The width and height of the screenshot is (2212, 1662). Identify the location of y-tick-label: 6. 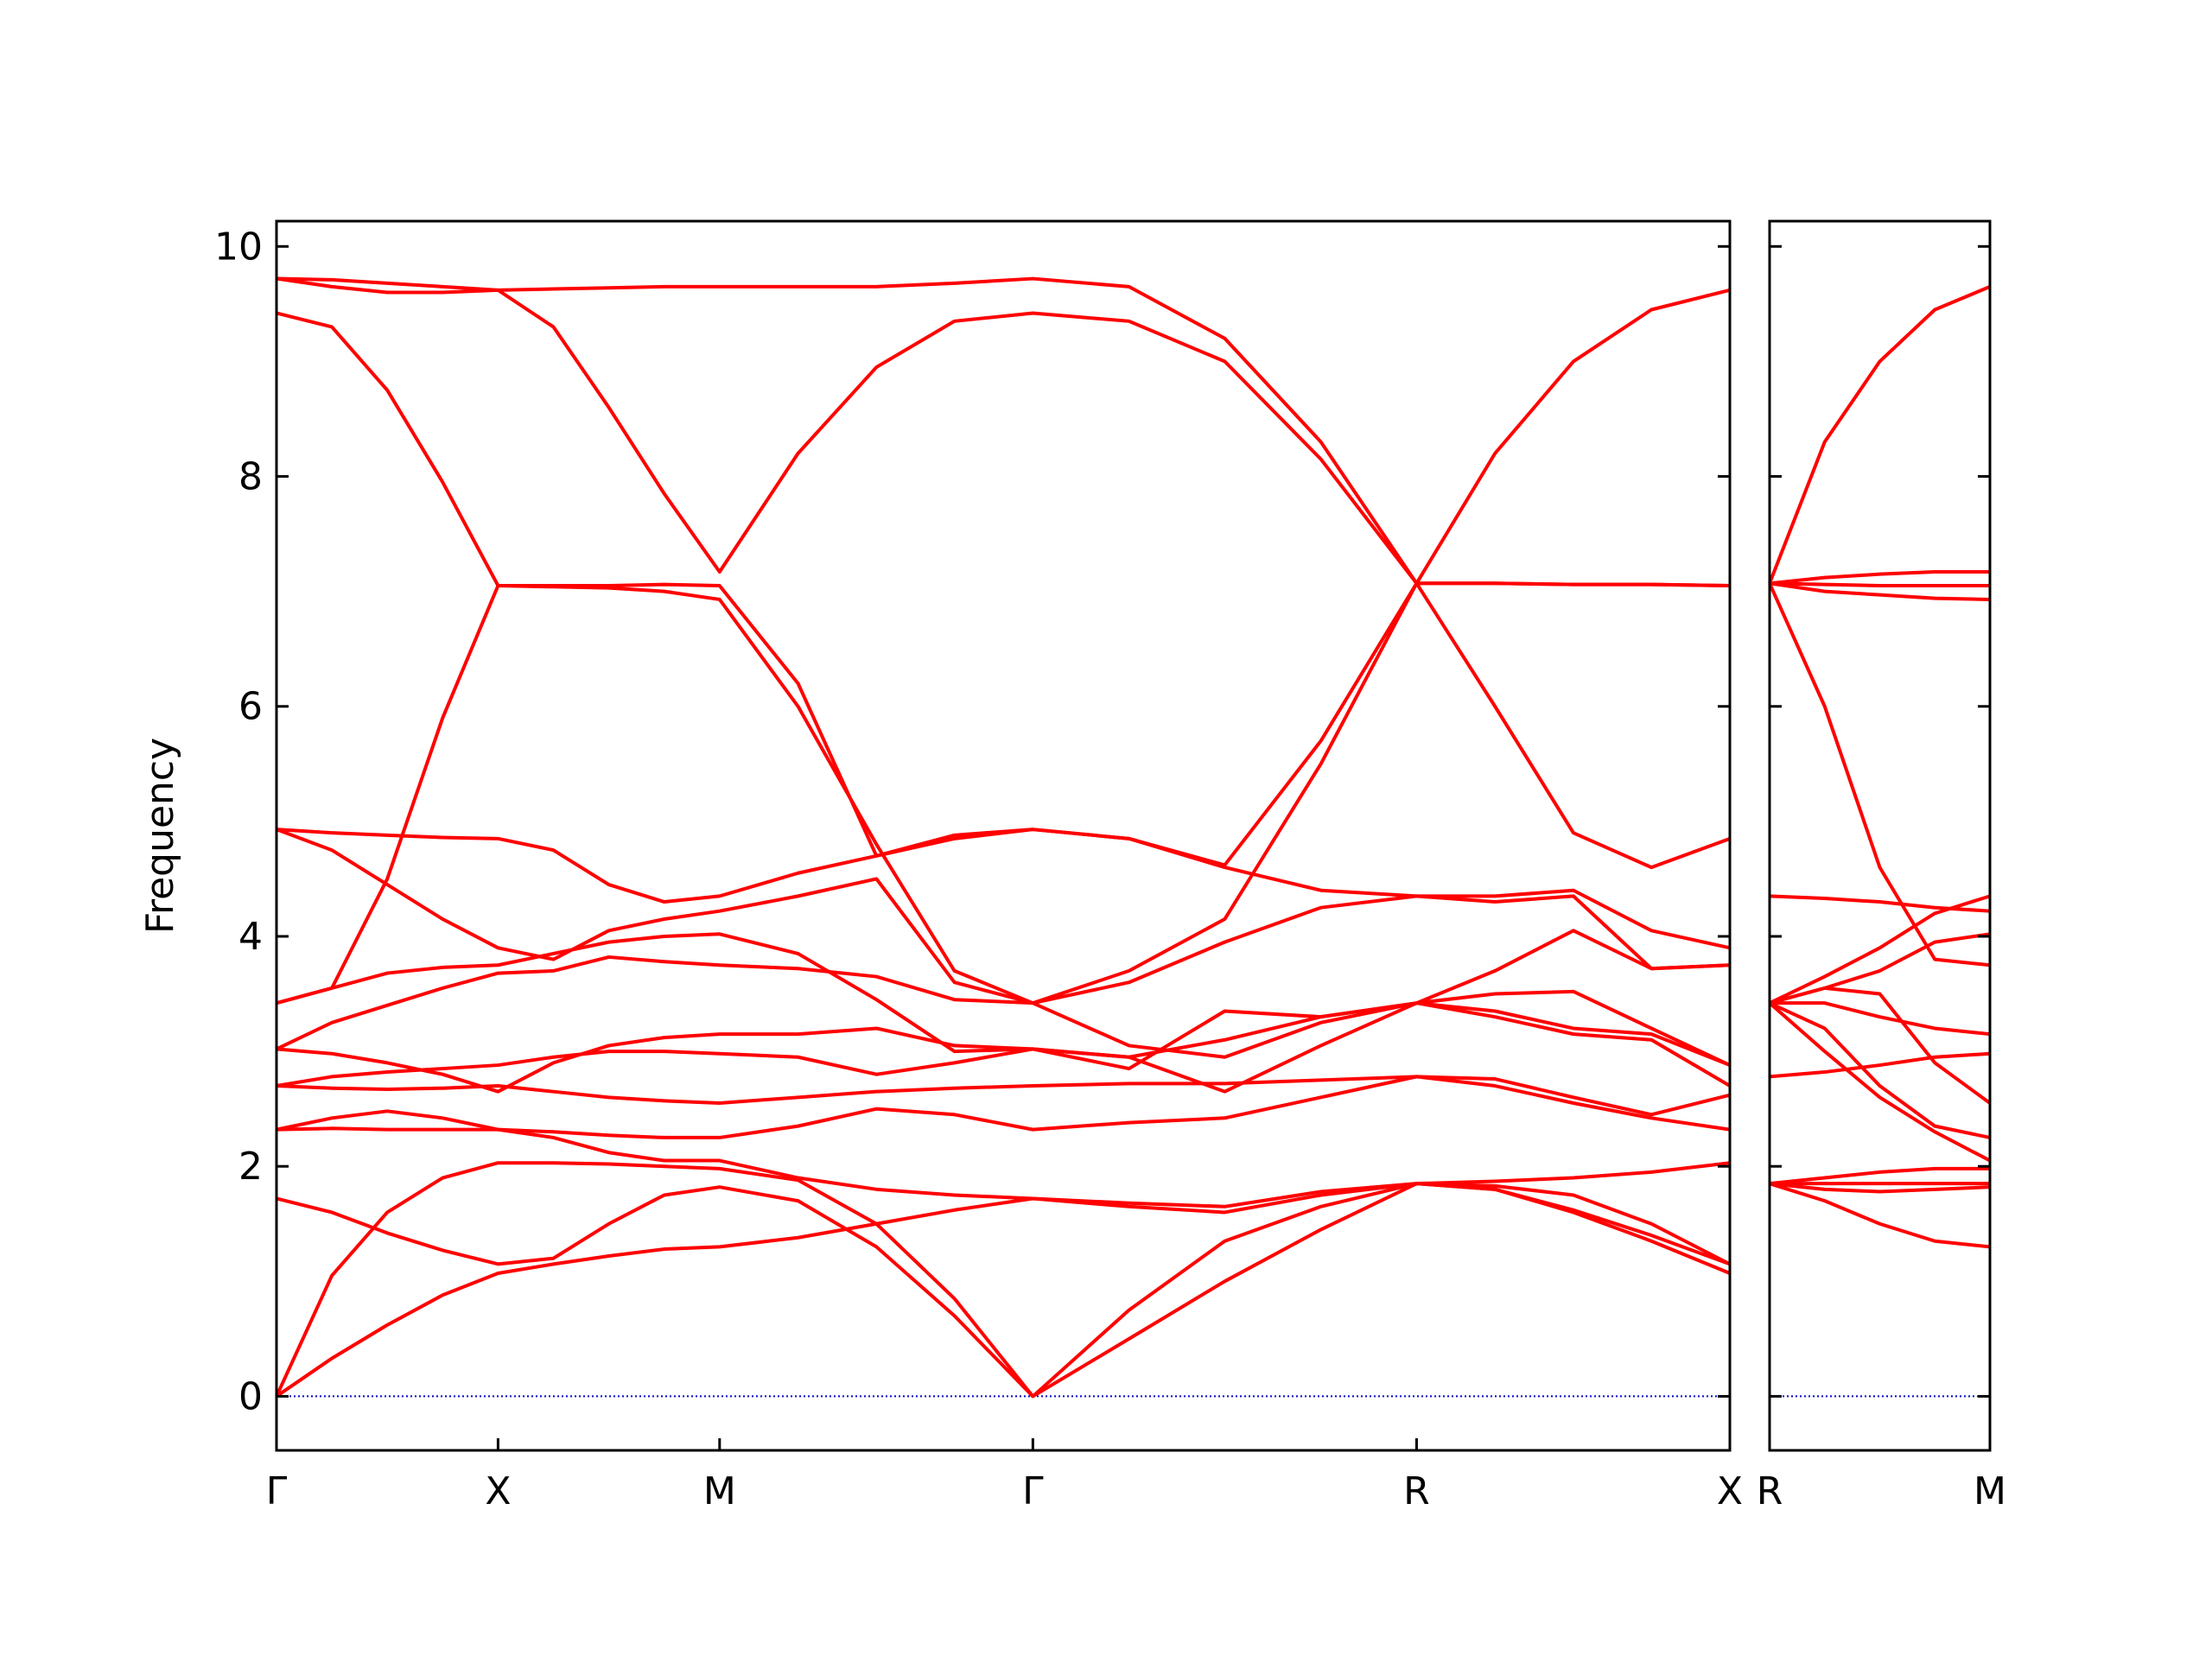
(250, 707).